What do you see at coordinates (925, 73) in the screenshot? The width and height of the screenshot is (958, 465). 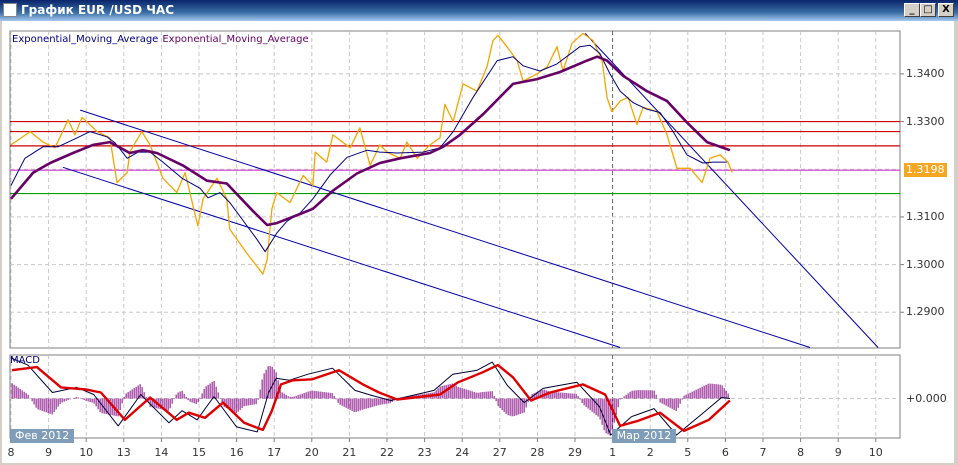 I see `y-tick-label: 1.3400` at bounding box center [925, 73].